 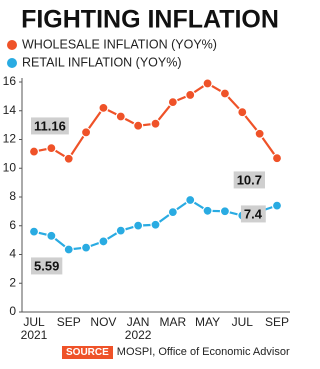 I want to click on data-label: 7.4, so click(x=253, y=213).